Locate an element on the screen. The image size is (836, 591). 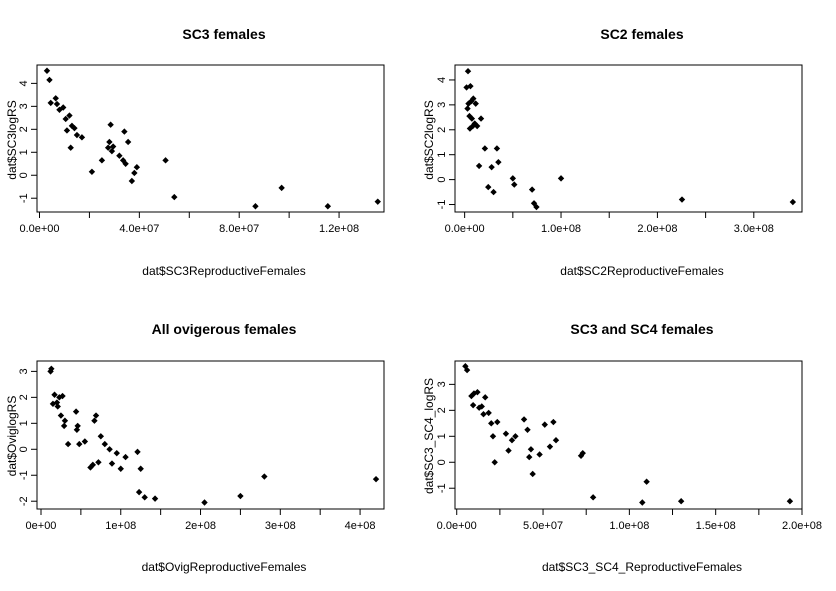
y-axis-label: dat$SC3logRS is located at coordinates (12, 139).